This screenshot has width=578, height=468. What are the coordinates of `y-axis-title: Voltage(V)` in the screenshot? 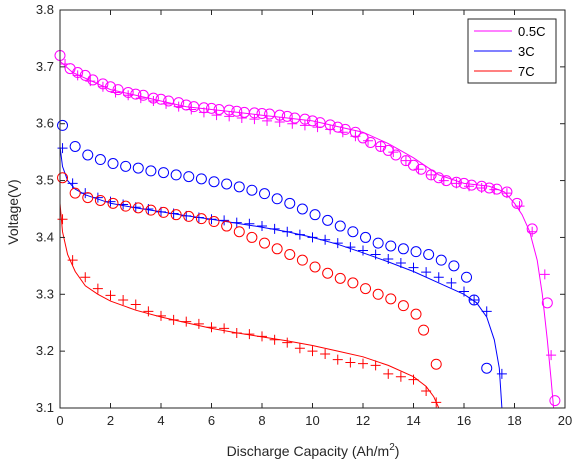 It's located at (13, 211).